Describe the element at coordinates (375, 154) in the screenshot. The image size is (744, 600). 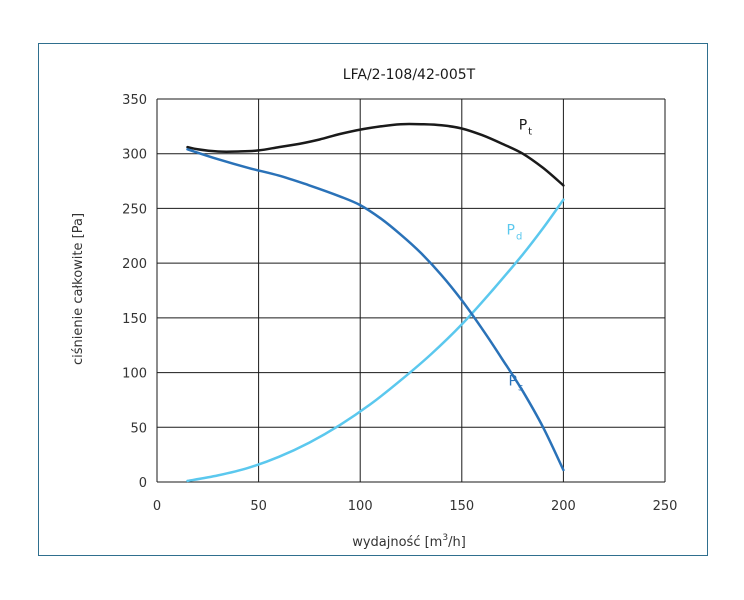
I see `series-line-pt` at that location.